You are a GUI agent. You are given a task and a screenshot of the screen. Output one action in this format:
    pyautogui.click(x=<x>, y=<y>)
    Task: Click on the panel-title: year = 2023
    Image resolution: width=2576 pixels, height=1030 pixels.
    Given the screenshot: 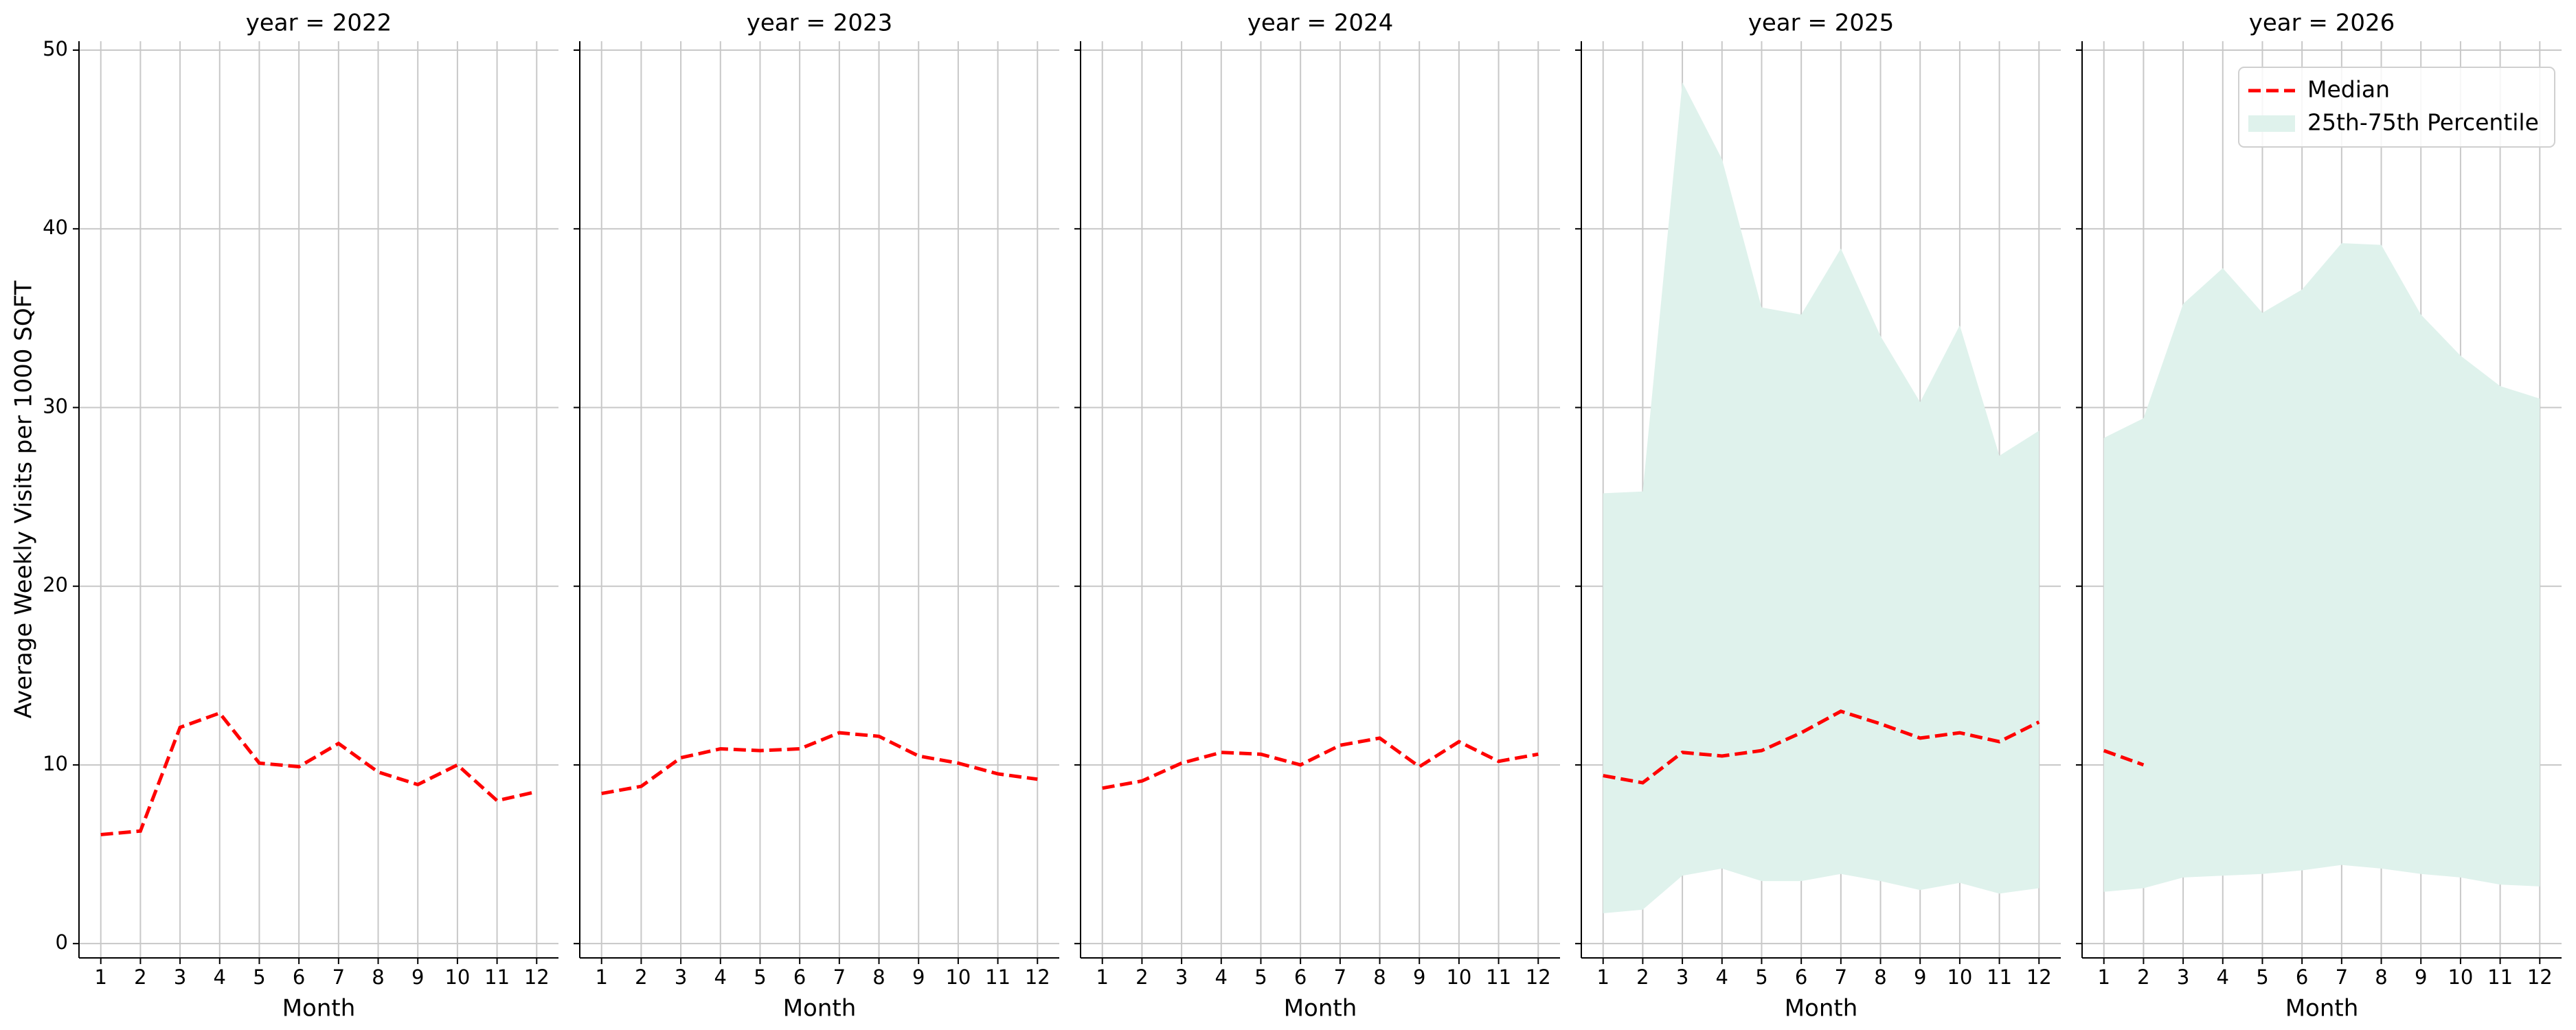 What is the action you would take?
    pyautogui.click(x=819, y=23)
    